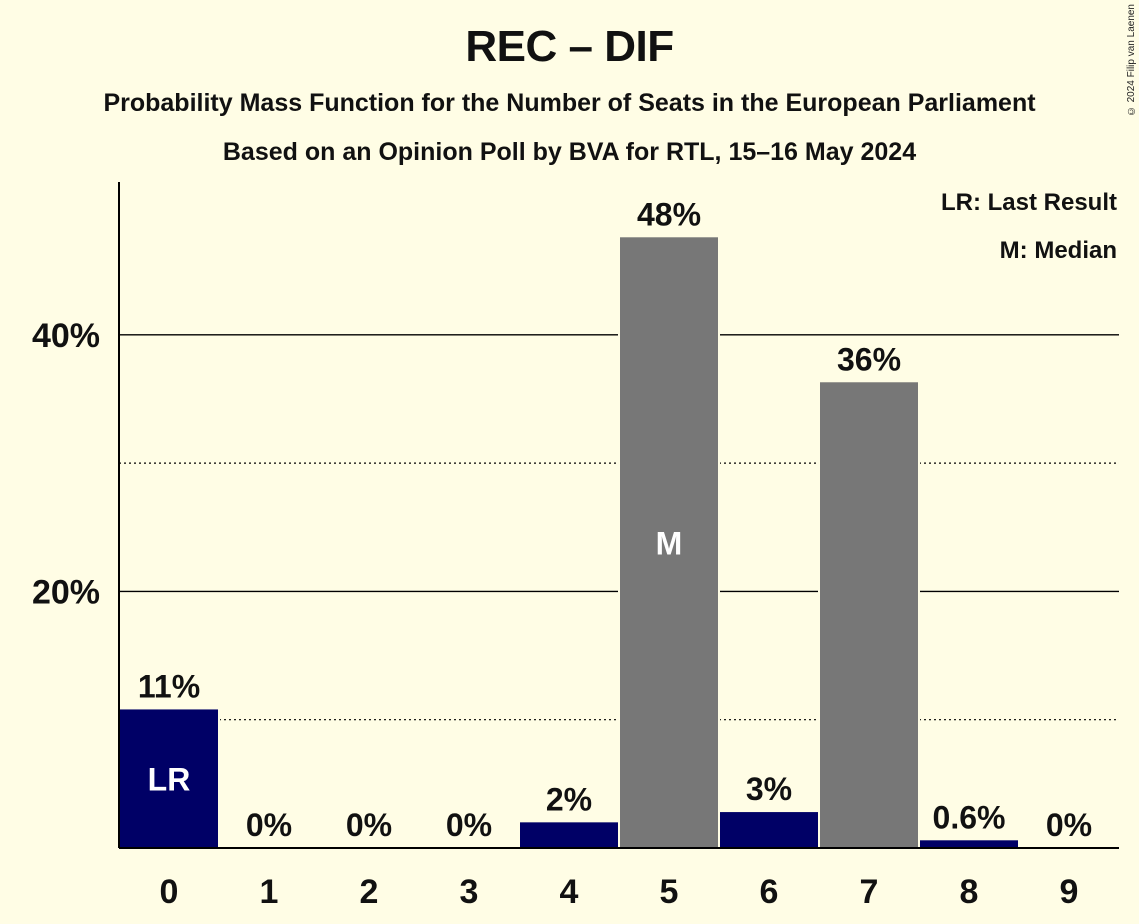  What do you see at coordinates (569, 892) in the screenshot?
I see `x-tick-label: 4` at bounding box center [569, 892].